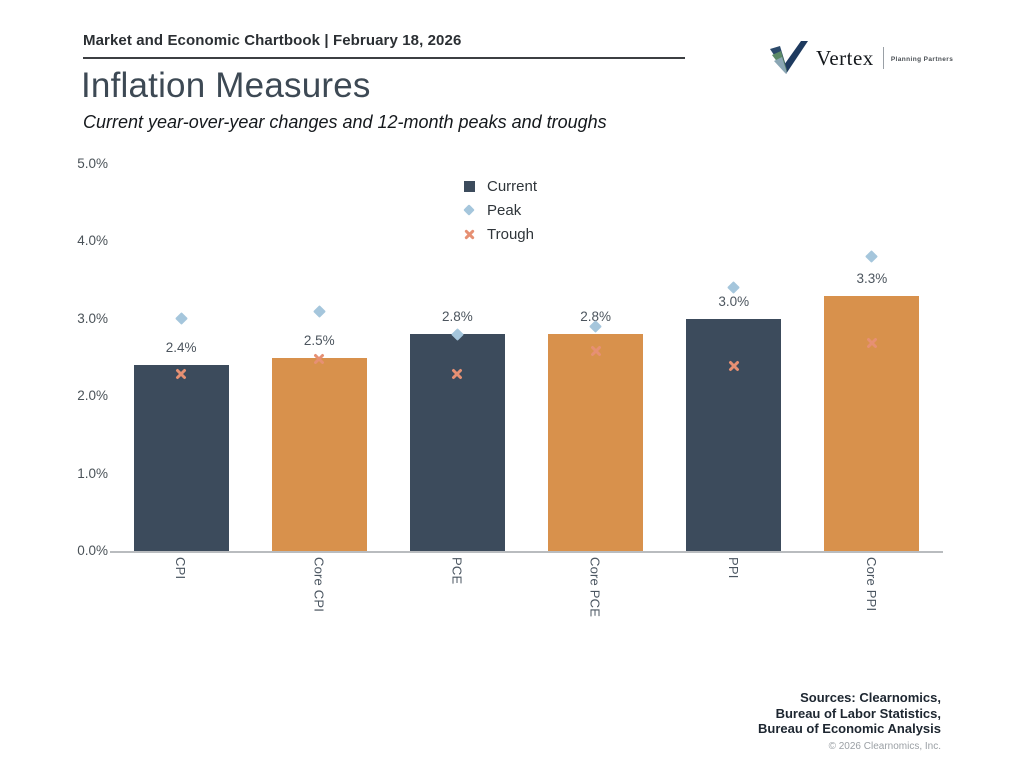 Image resolution: width=1024 pixels, height=768 pixels. What do you see at coordinates (92, 241) in the screenshot?
I see `y-axis-tick-label: 4.0%` at bounding box center [92, 241].